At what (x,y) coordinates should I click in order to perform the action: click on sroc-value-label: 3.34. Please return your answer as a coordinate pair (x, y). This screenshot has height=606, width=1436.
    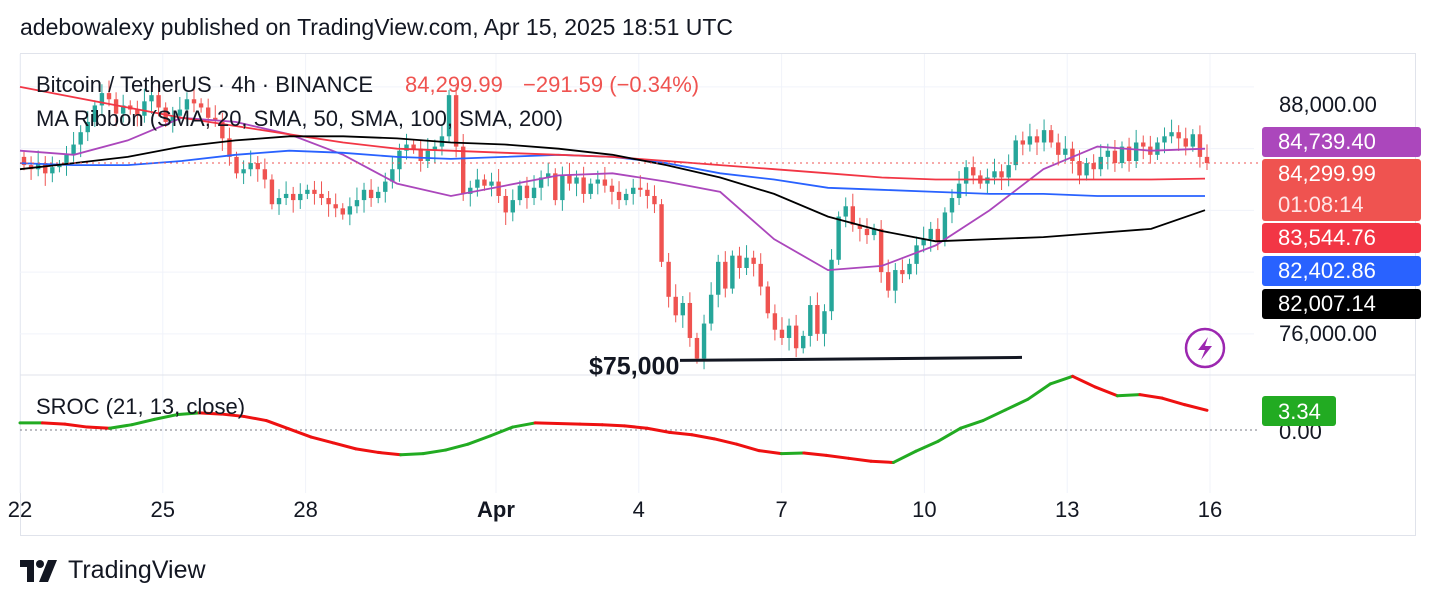
    Looking at the image, I should click on (1299, 411).